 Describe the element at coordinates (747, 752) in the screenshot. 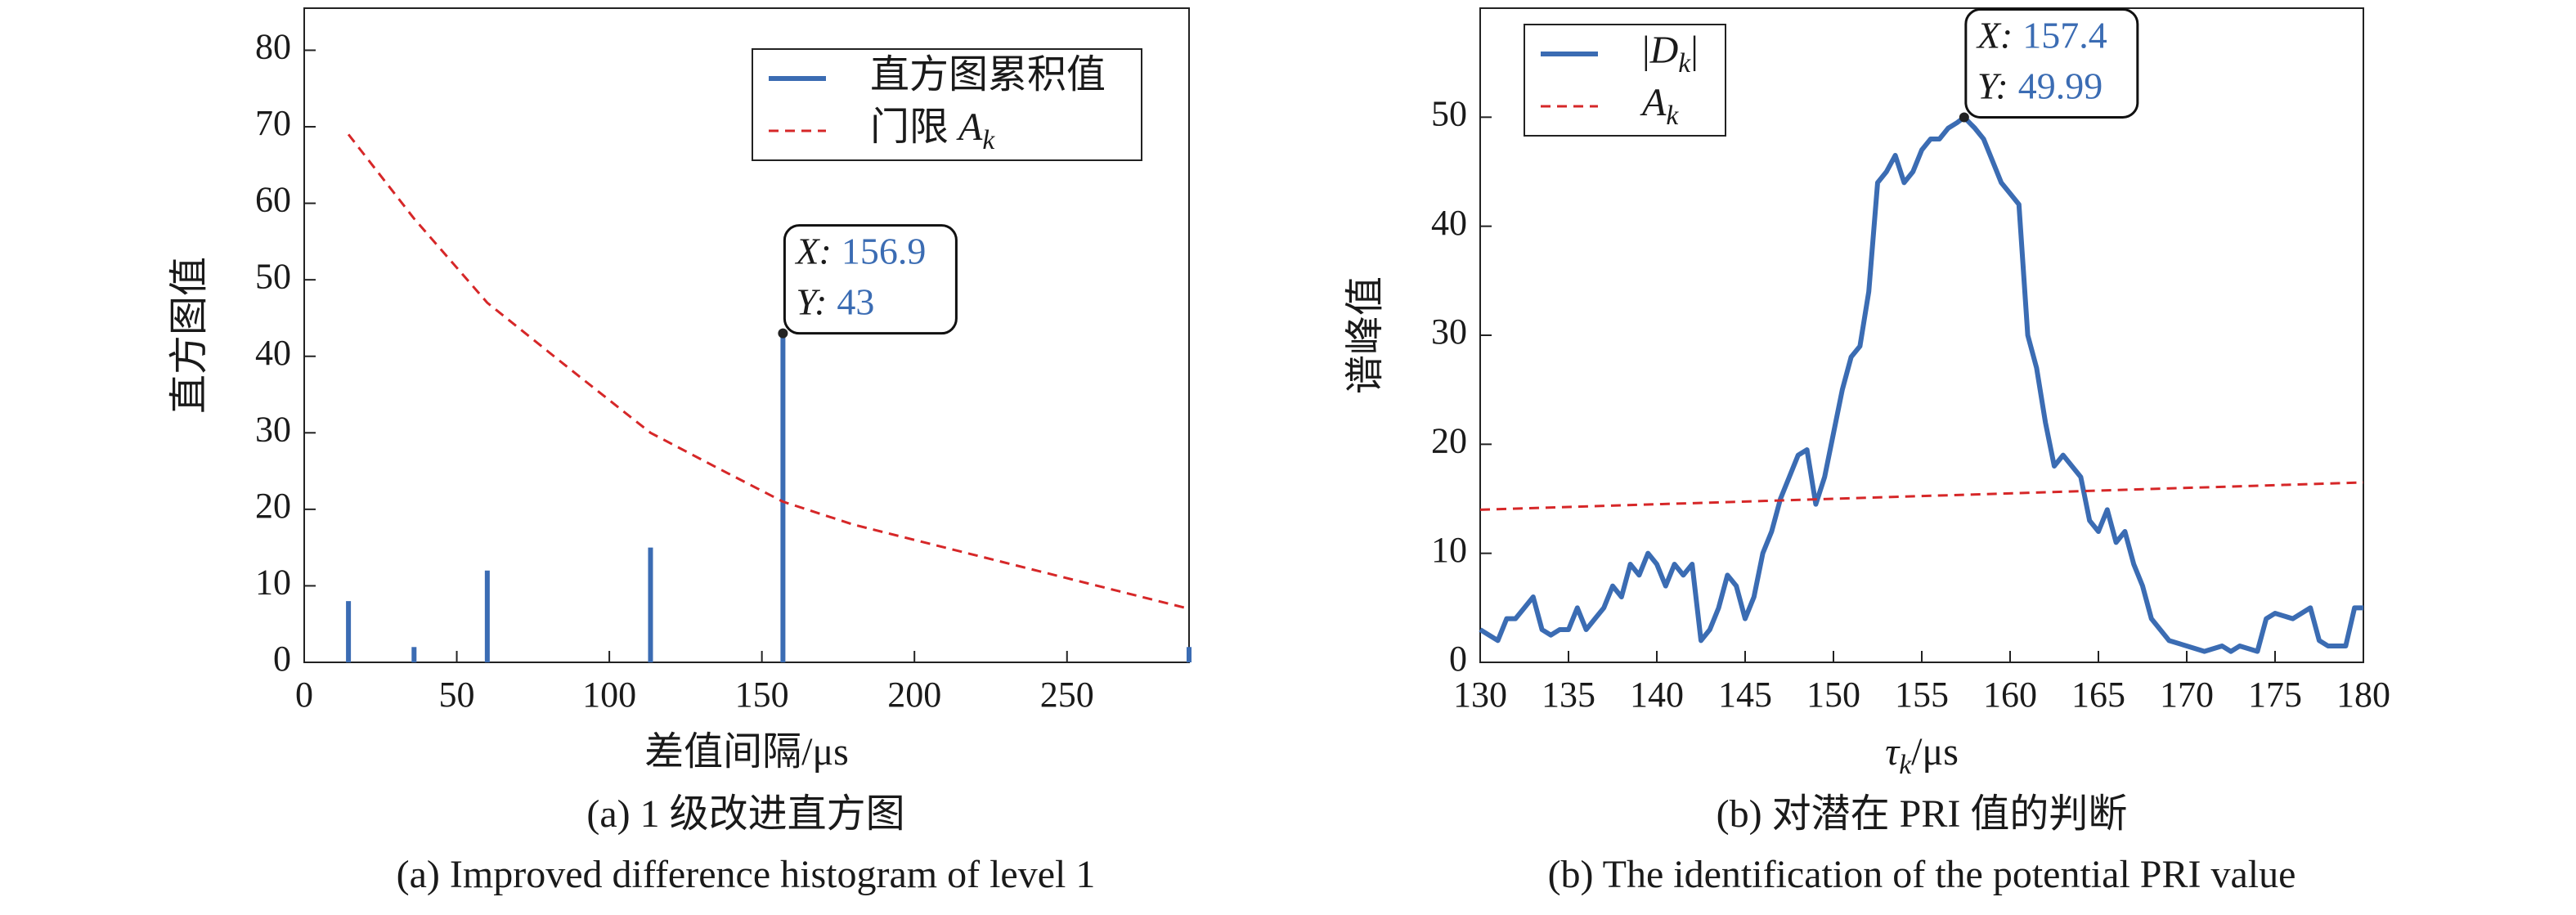

I see `x-axis-label: 差值间隔/μs` at that location.